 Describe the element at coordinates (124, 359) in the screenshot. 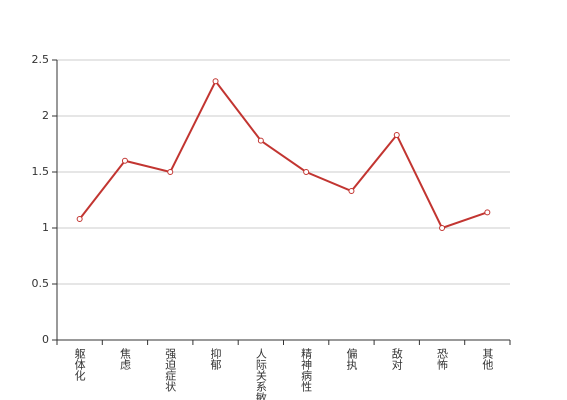

I see `x-tick-label: 焦虑` at that location.